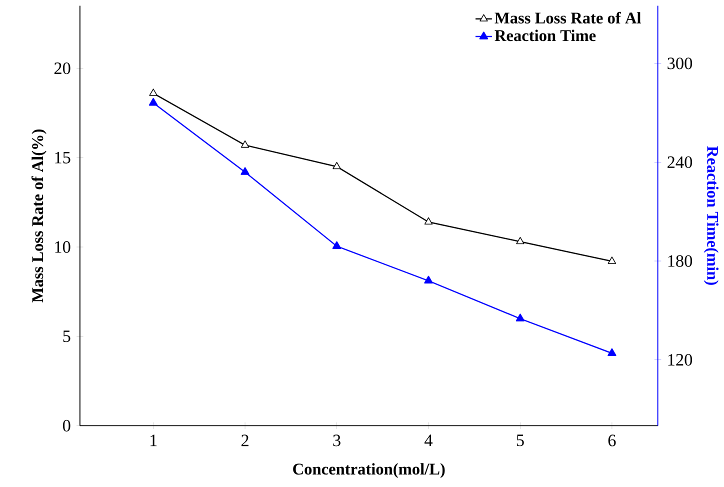  What do you see at coordinates (66, 426) in the screenshot?
I see `y-tick-label: 0` at bounding box center [66, 426].